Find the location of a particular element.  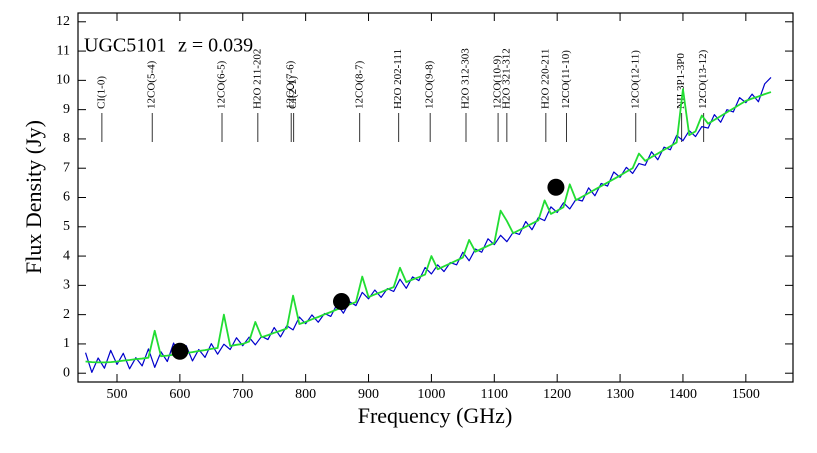

y-tick-label: 7 is located at coordinates (66, 167).